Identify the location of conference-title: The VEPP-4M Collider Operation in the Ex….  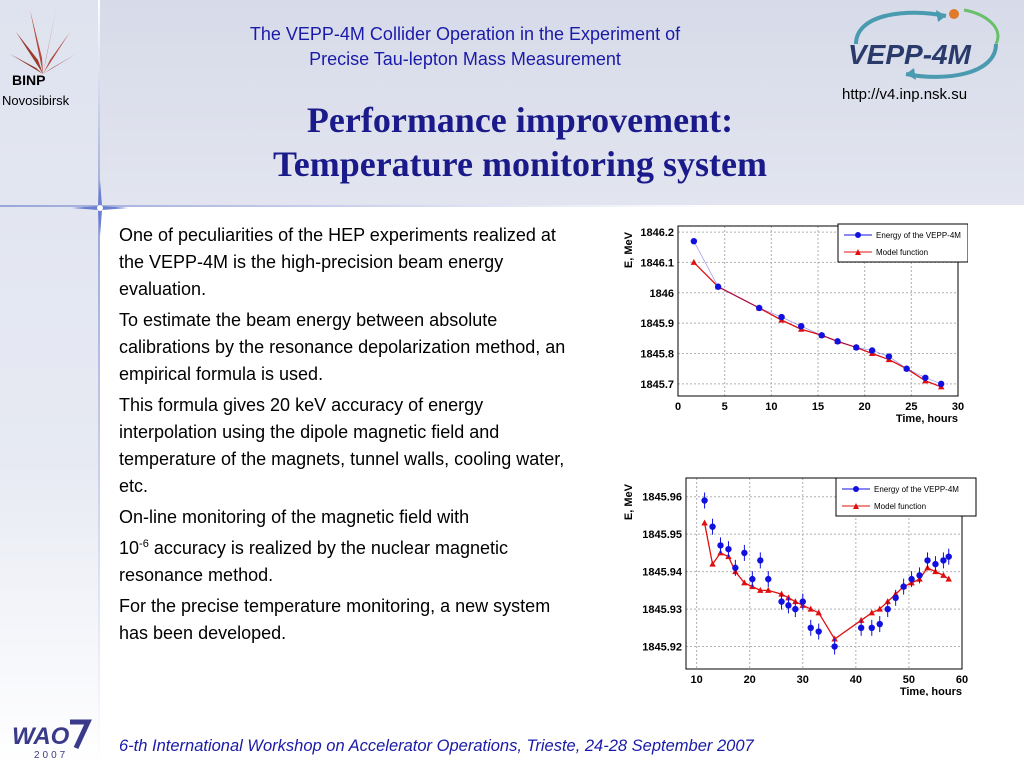
(465, 47).